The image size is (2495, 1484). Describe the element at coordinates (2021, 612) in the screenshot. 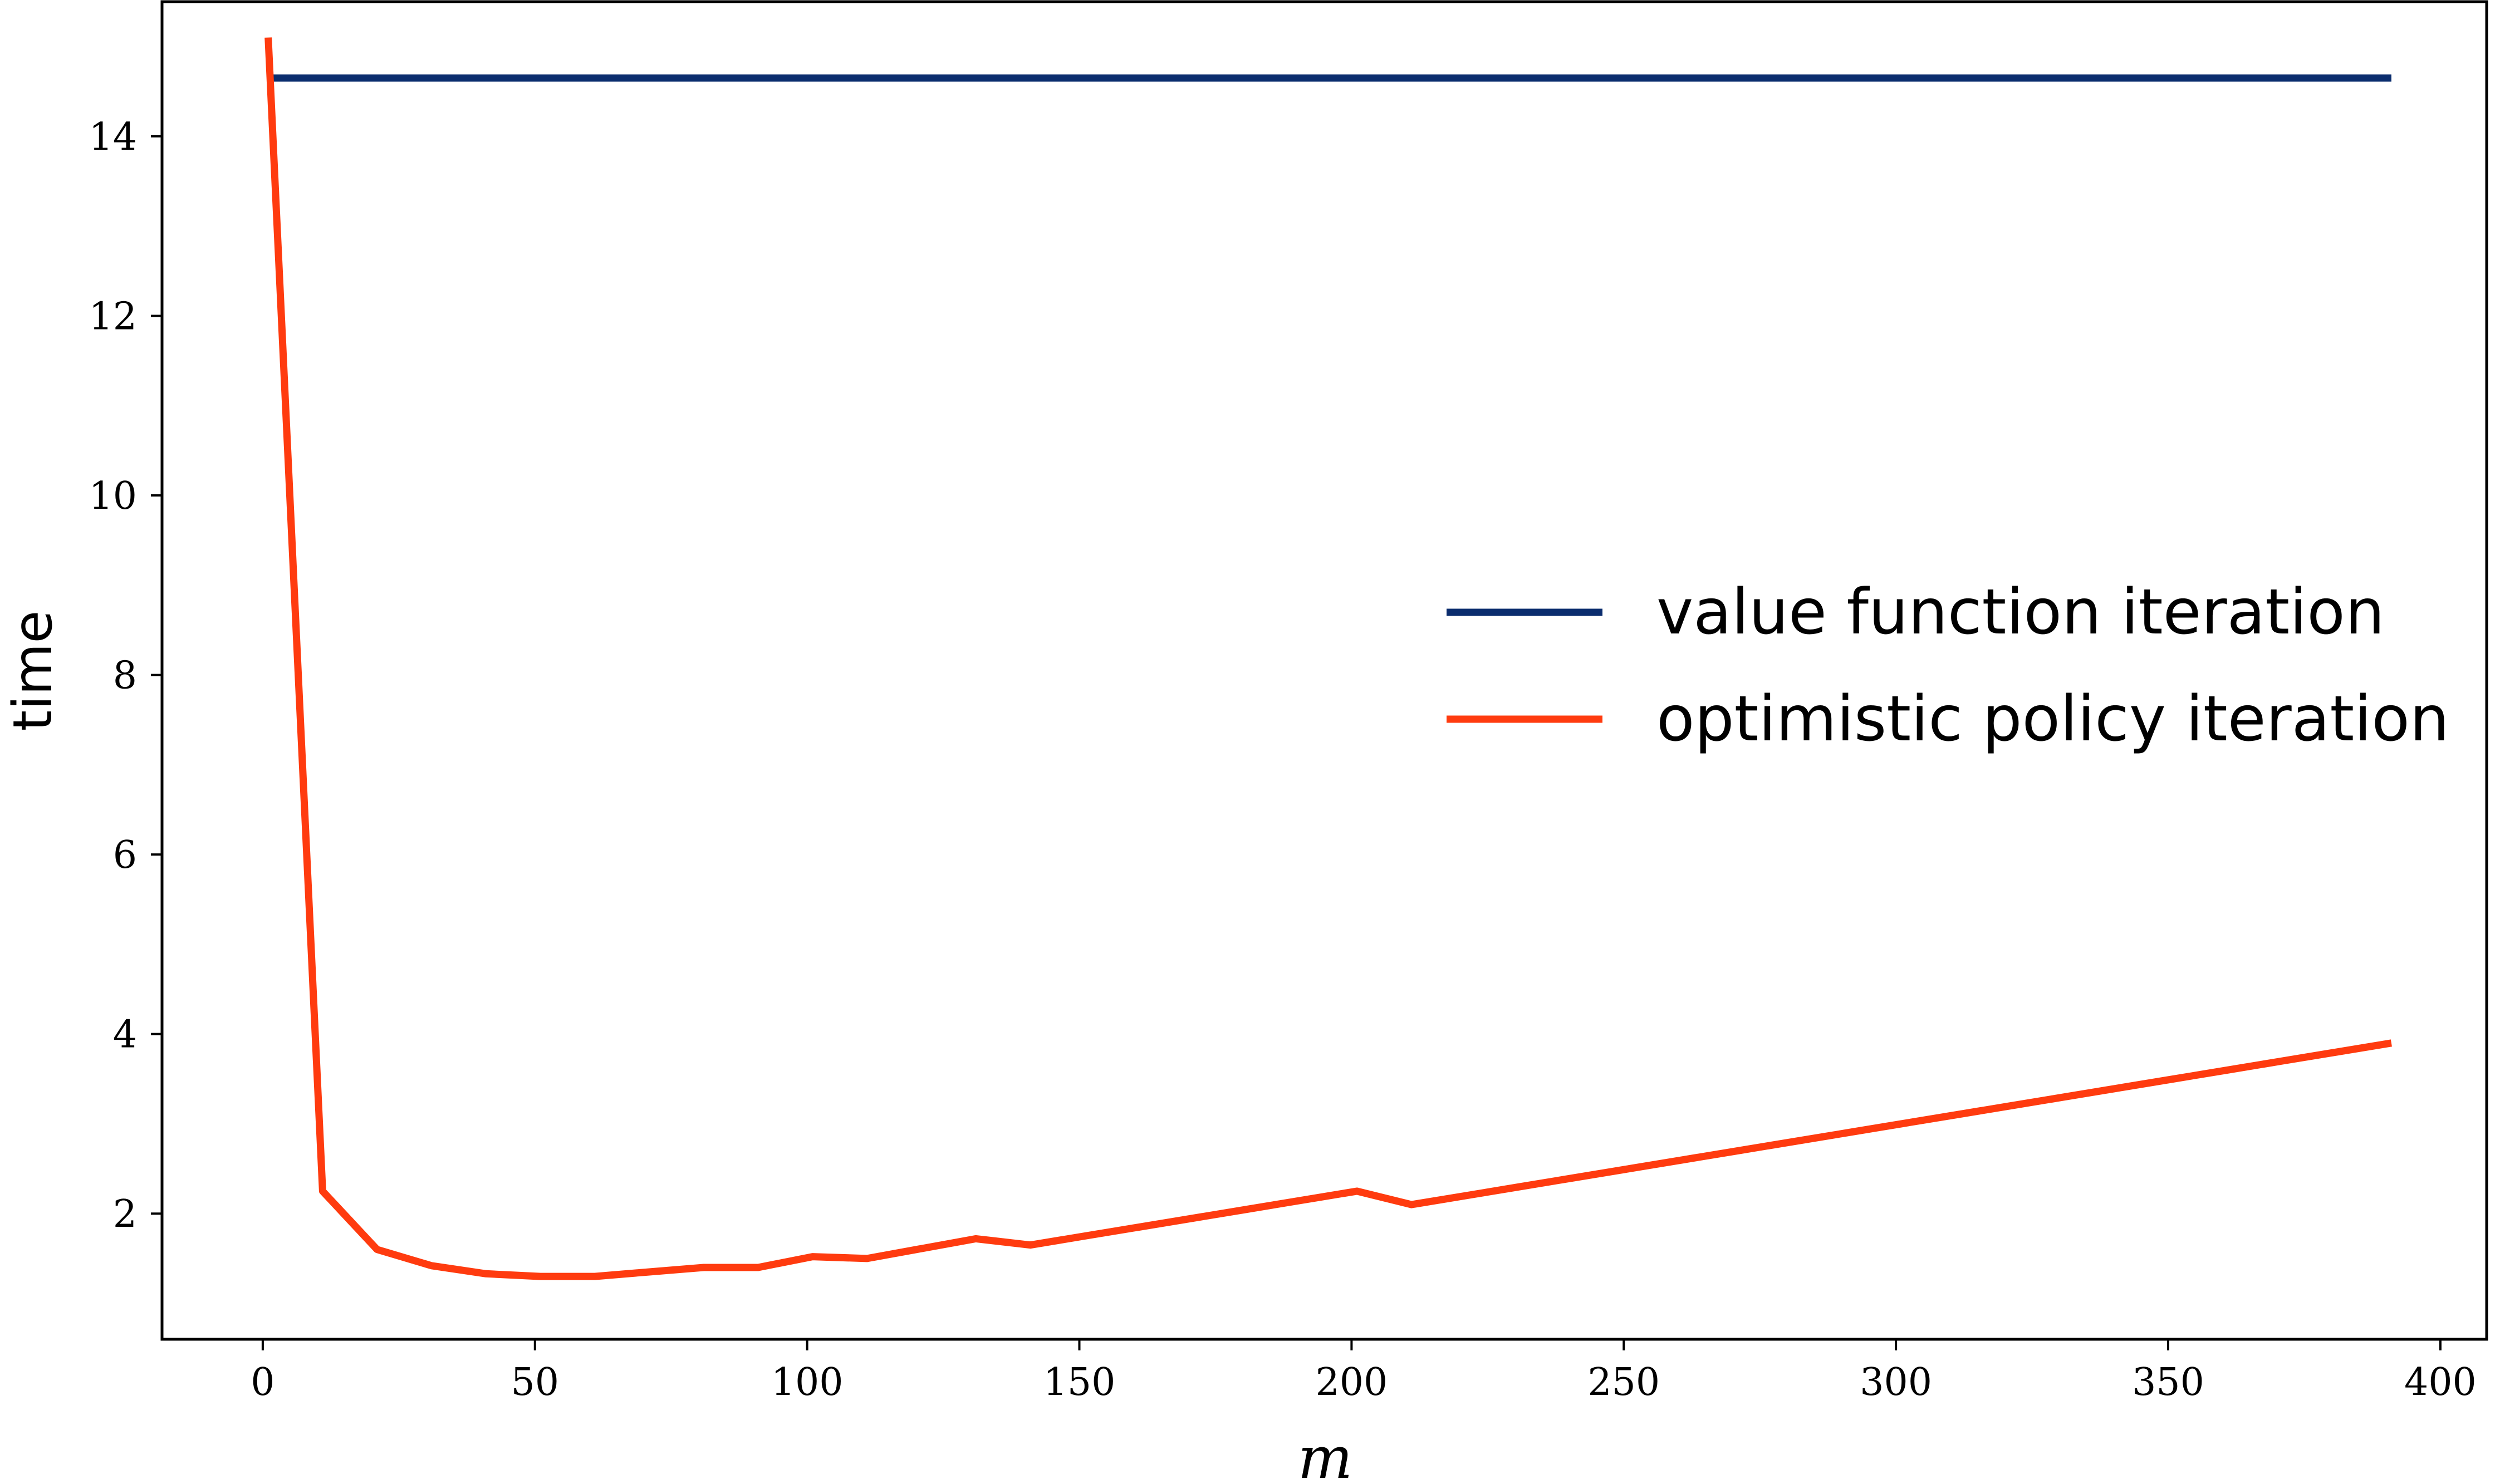

I see `legend-label: value function iteration` at that location.